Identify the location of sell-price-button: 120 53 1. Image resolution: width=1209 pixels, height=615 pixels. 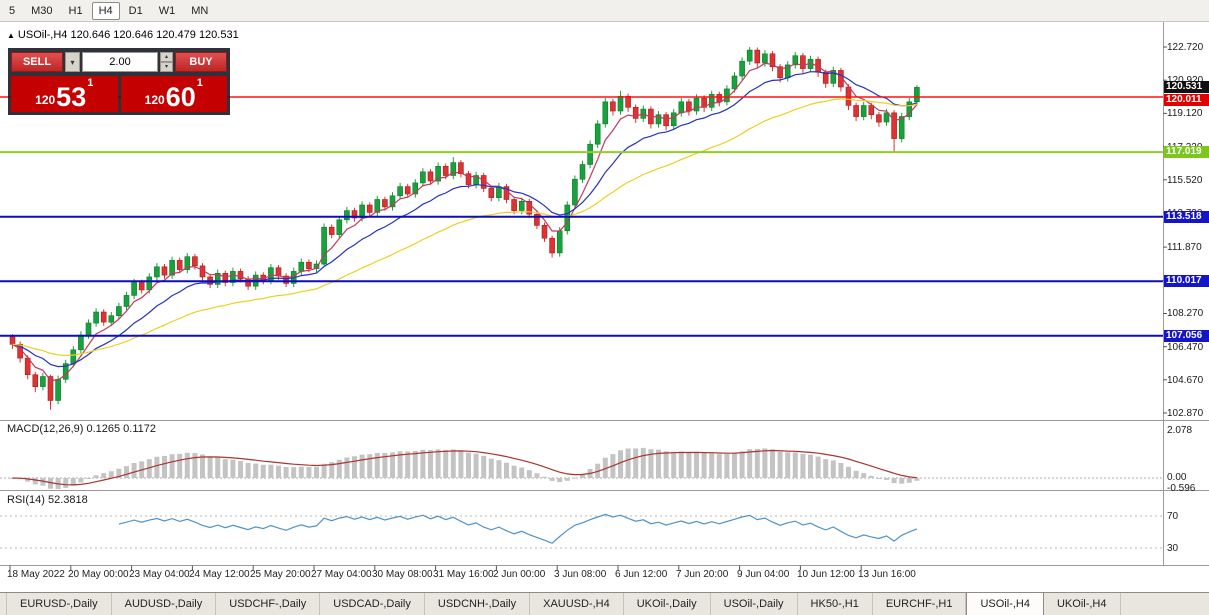
(64, 94).